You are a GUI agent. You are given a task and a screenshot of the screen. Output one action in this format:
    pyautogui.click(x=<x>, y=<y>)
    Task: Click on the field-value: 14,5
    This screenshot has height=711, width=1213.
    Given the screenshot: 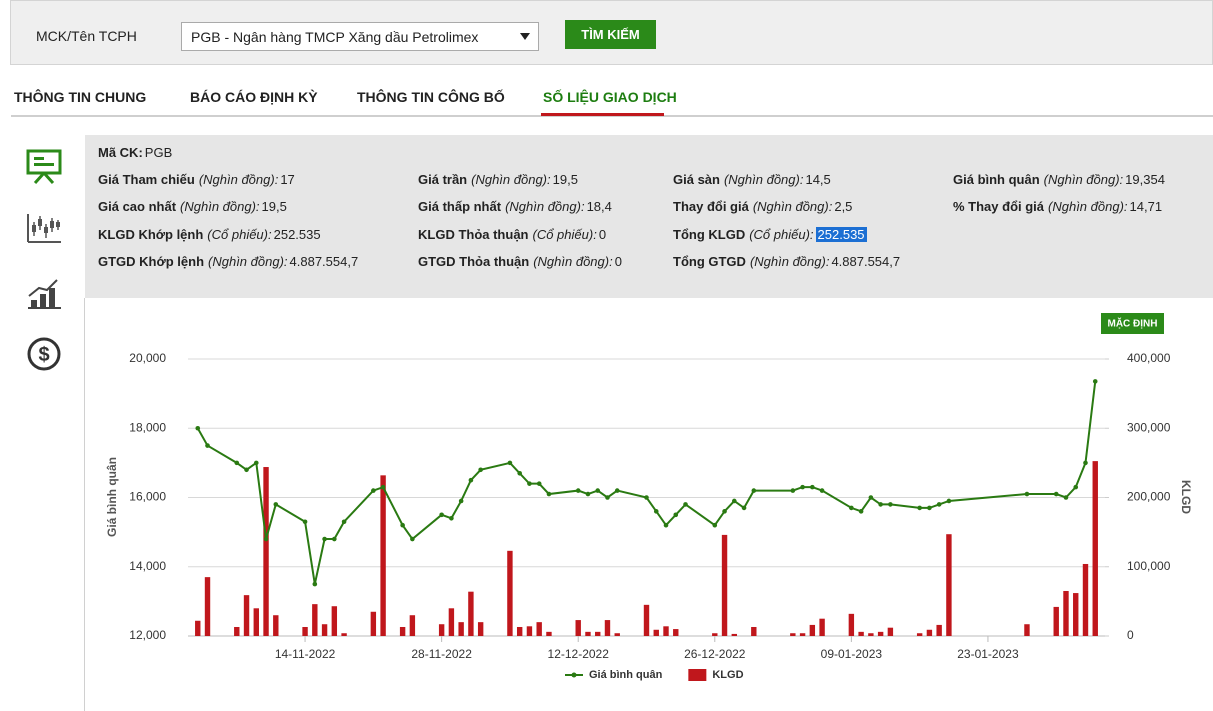 What is the action you would take?
    pyautogui.click(x=818, y=179)
    